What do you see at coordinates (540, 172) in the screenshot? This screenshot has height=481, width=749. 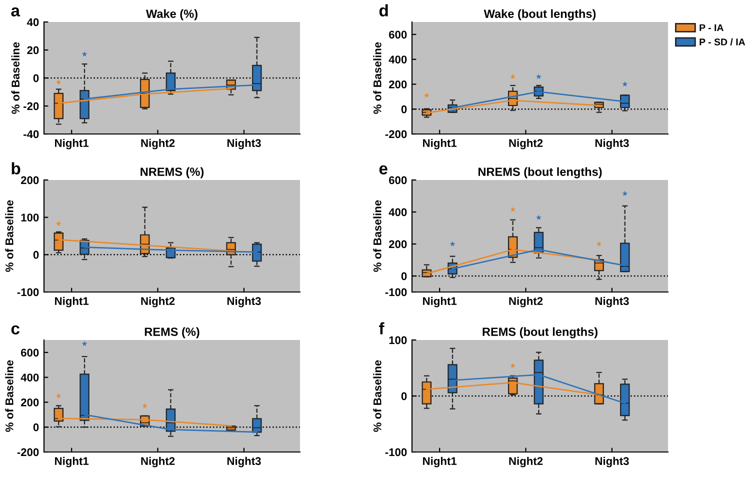 I see `chart-title: NREMS (bout lengths)` at bounding box center [540, 172].